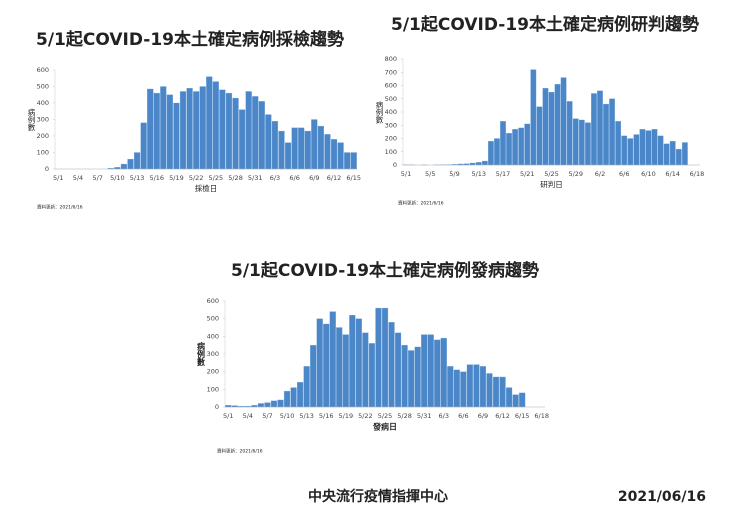 The width and height of the screenshot is (740, 513). I want to click on note: 資料更新：2021/6/16, so click(240, 451).